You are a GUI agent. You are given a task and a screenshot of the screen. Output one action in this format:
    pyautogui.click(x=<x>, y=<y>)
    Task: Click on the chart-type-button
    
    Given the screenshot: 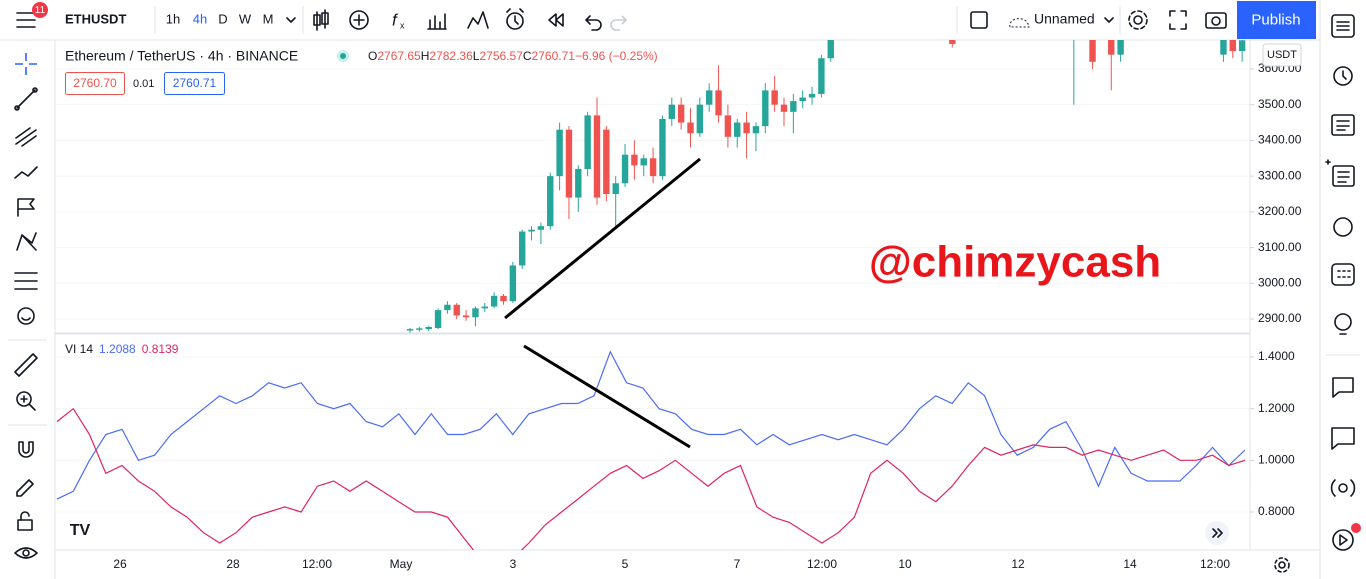 What is the action you would take?
    pyautogui.click(x=321, y=20)
    